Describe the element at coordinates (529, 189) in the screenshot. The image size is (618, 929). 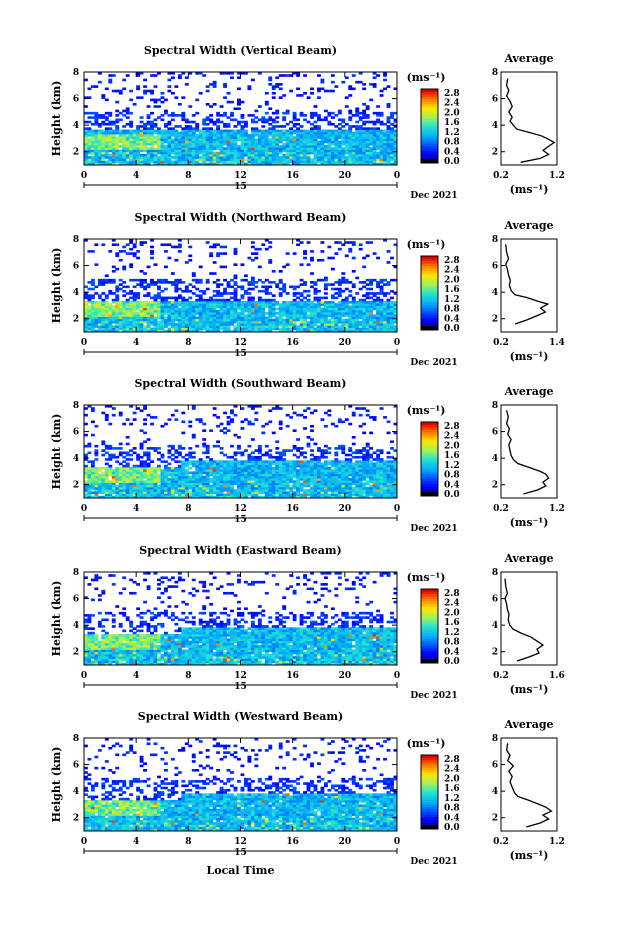
I see `average-x-label: (ms⁻¹)` at that location.